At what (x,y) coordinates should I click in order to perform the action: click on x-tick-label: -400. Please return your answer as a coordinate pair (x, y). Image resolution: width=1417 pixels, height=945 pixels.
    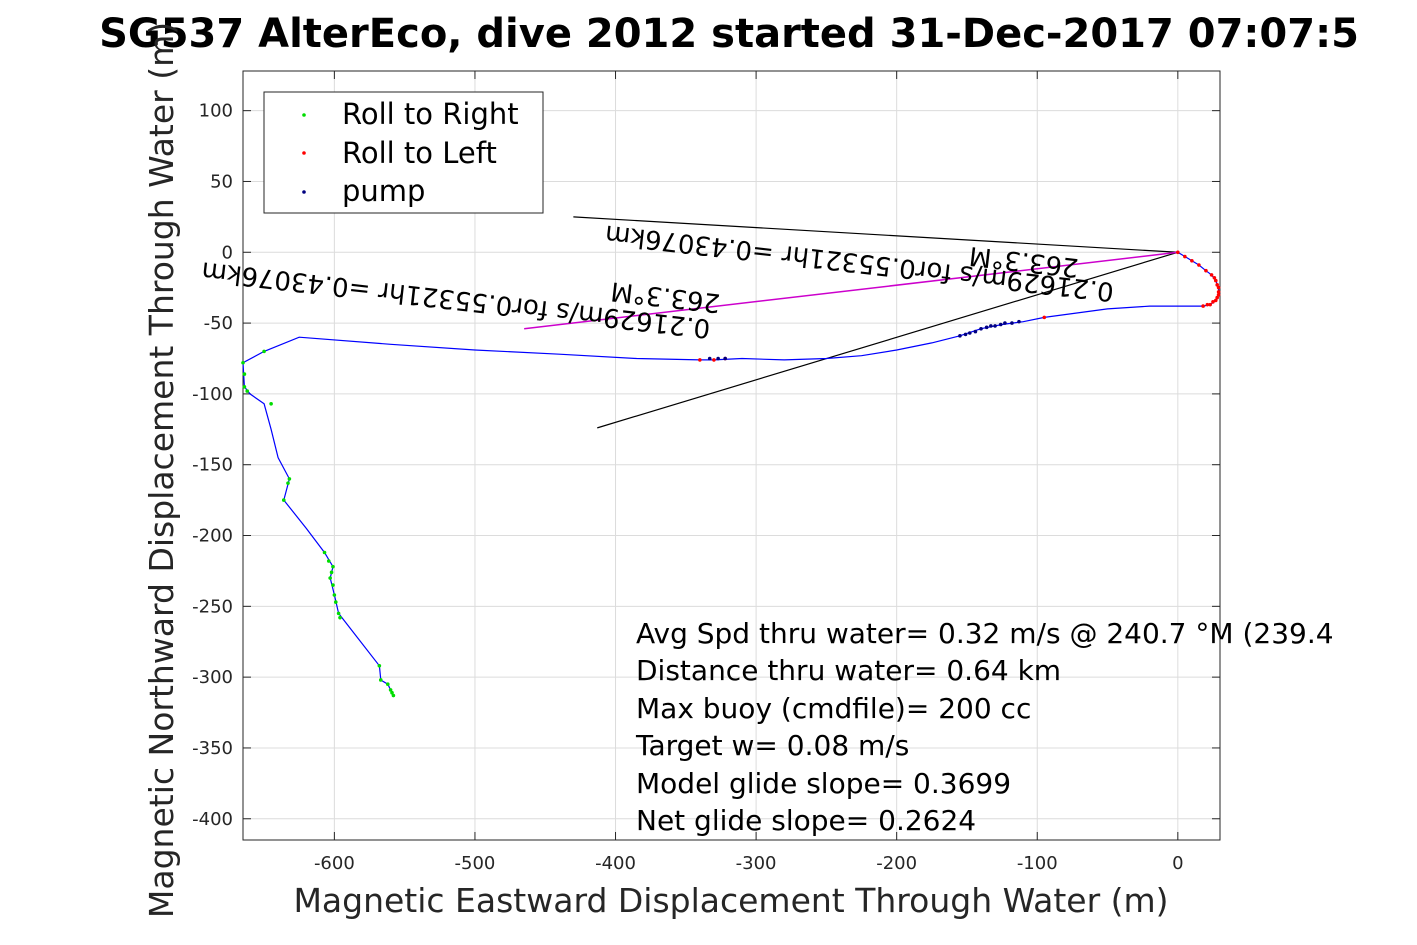
    Looking at the image, I should click on (615, 863).